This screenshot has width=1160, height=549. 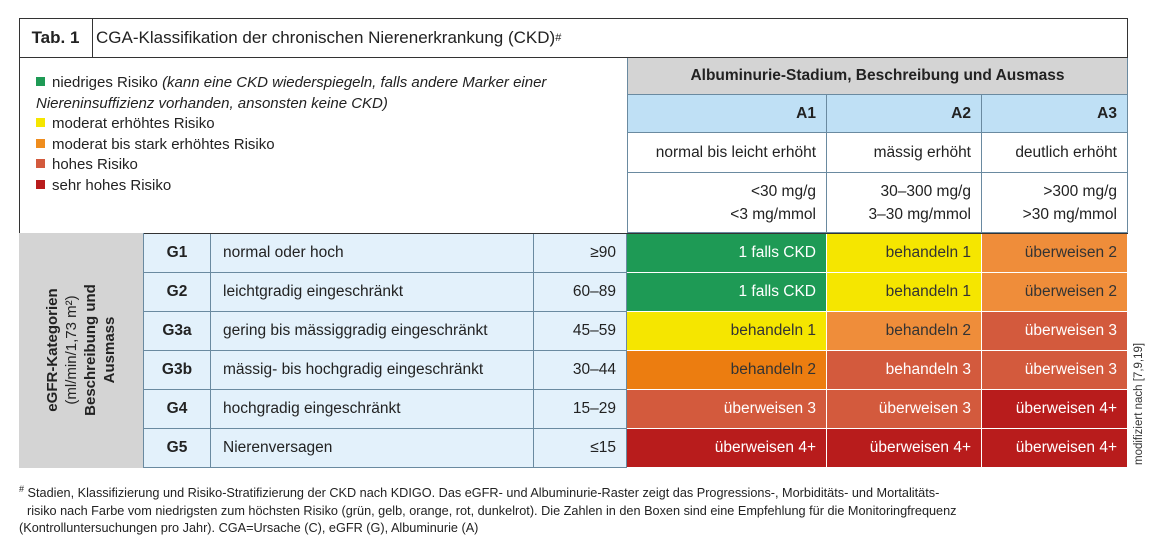 What do you see at coordinates (926, 191) in the screenshot?
I see `range-mg-g: 30–300 mg/g` at bounding box center [926, 191].